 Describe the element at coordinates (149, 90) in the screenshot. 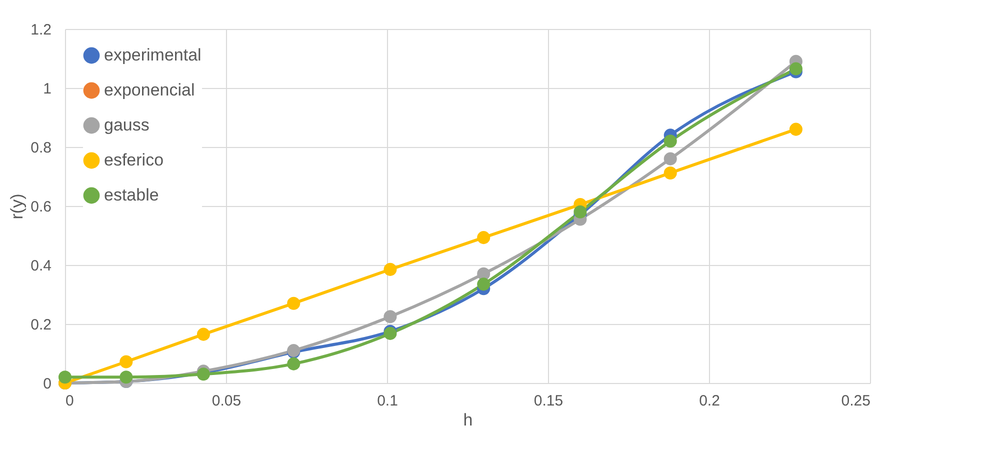

I see `legend-label: exponencial` at that location.